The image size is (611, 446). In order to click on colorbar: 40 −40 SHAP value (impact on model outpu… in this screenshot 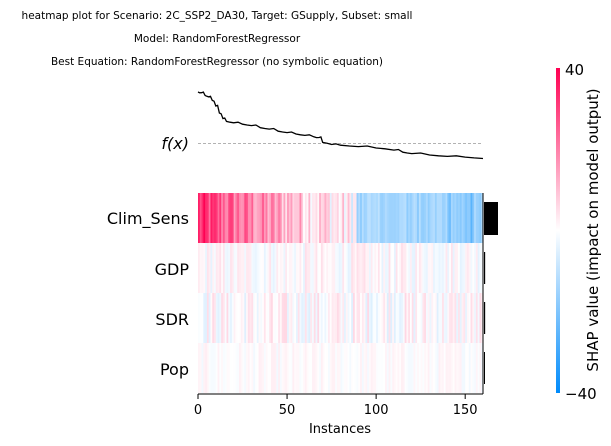, I will do `click(579, 232)`.